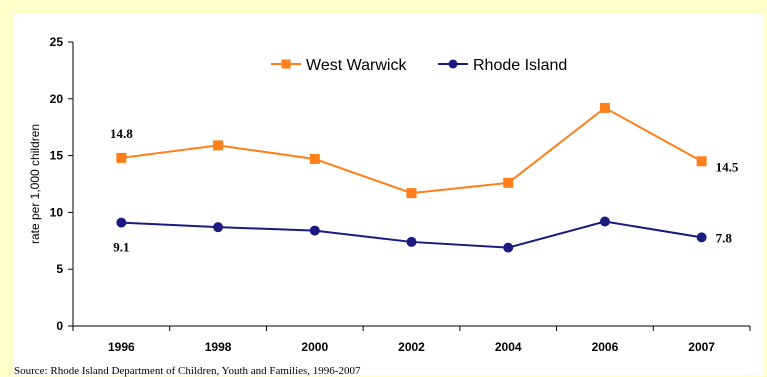 The width and height of the screenshot is (767, 377). Describe the element at coordinates (314, 347) in the screenshot. I see `x-tick-label: 2000` at that location.